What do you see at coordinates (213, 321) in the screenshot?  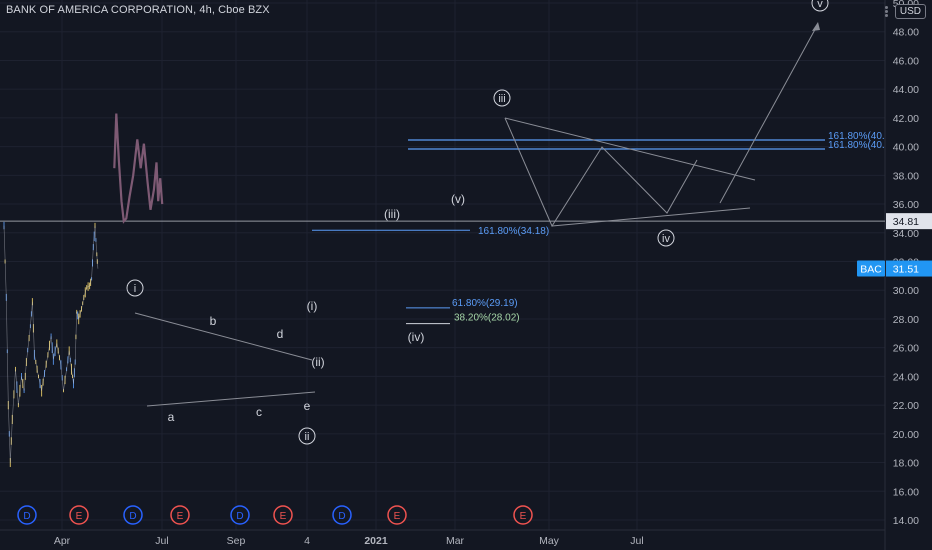 I see `wave-label-b: b` at bounding box center [213, 321].